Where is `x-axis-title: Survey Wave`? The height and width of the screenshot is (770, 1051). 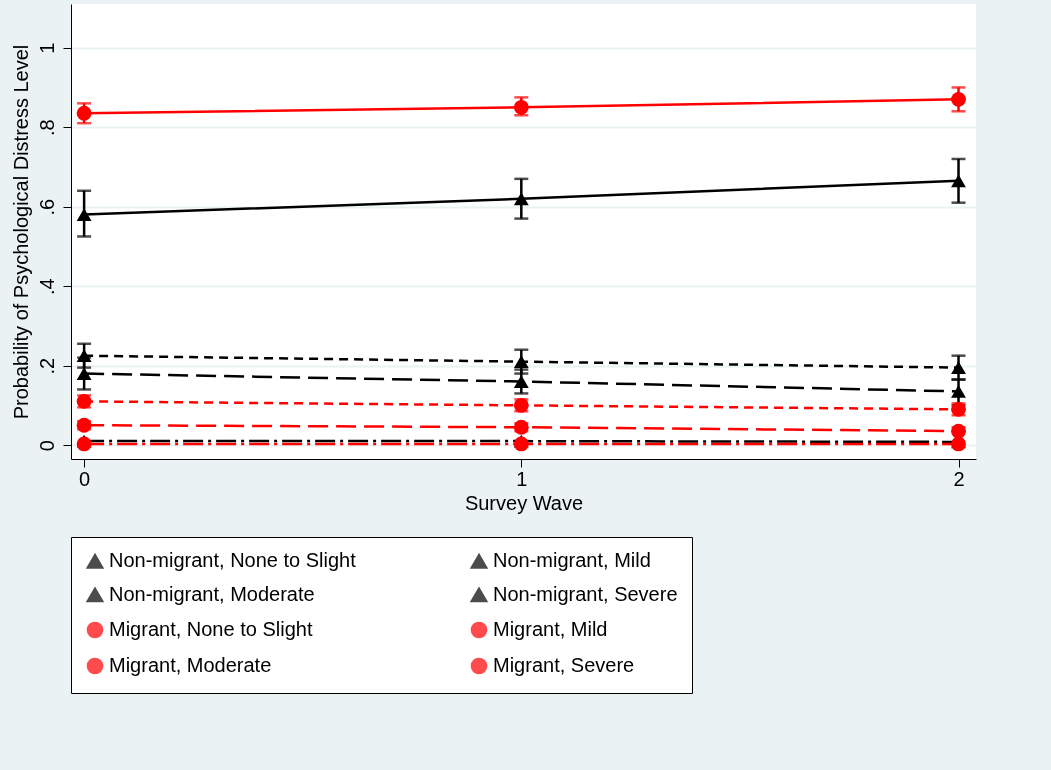
x-axis-title: Survey Wave is located at coordinates (524, 502).